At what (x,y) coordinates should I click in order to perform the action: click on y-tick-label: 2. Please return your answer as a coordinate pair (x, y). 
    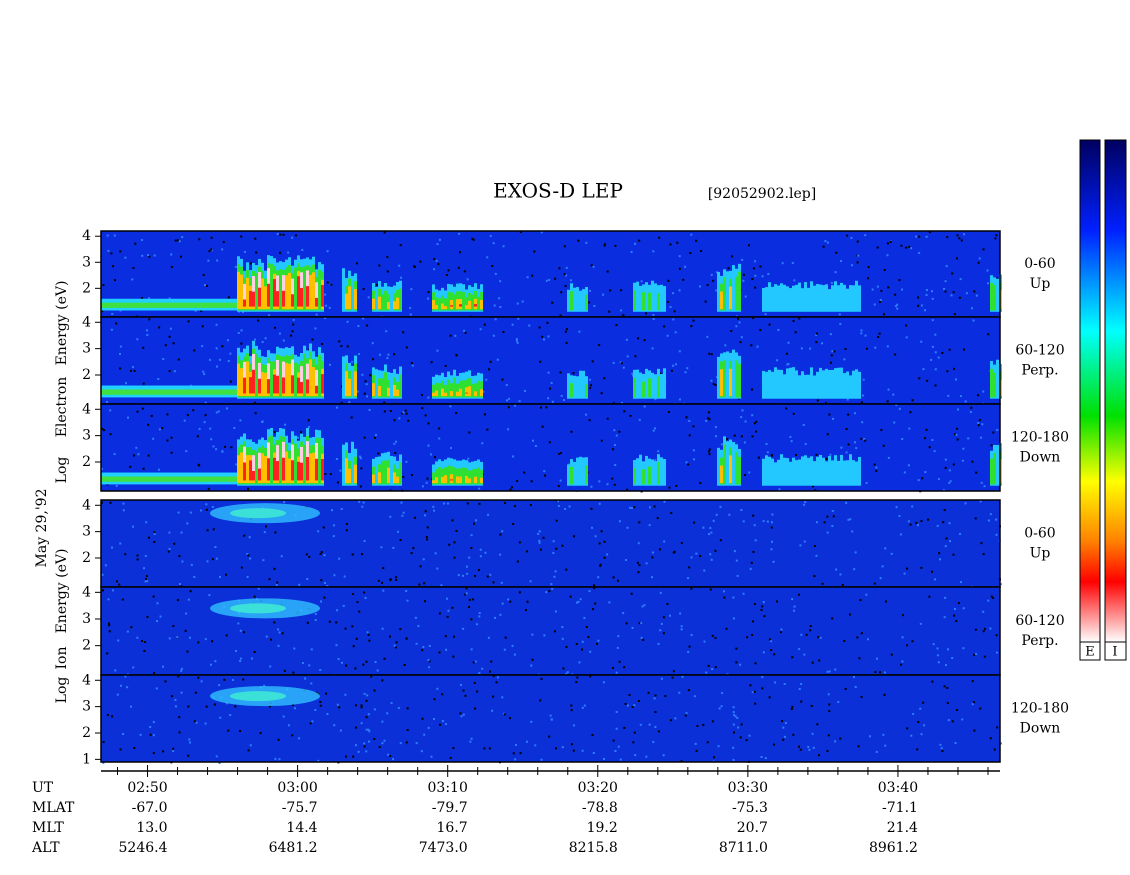
    Looking at the image, I should click on (86, 646).